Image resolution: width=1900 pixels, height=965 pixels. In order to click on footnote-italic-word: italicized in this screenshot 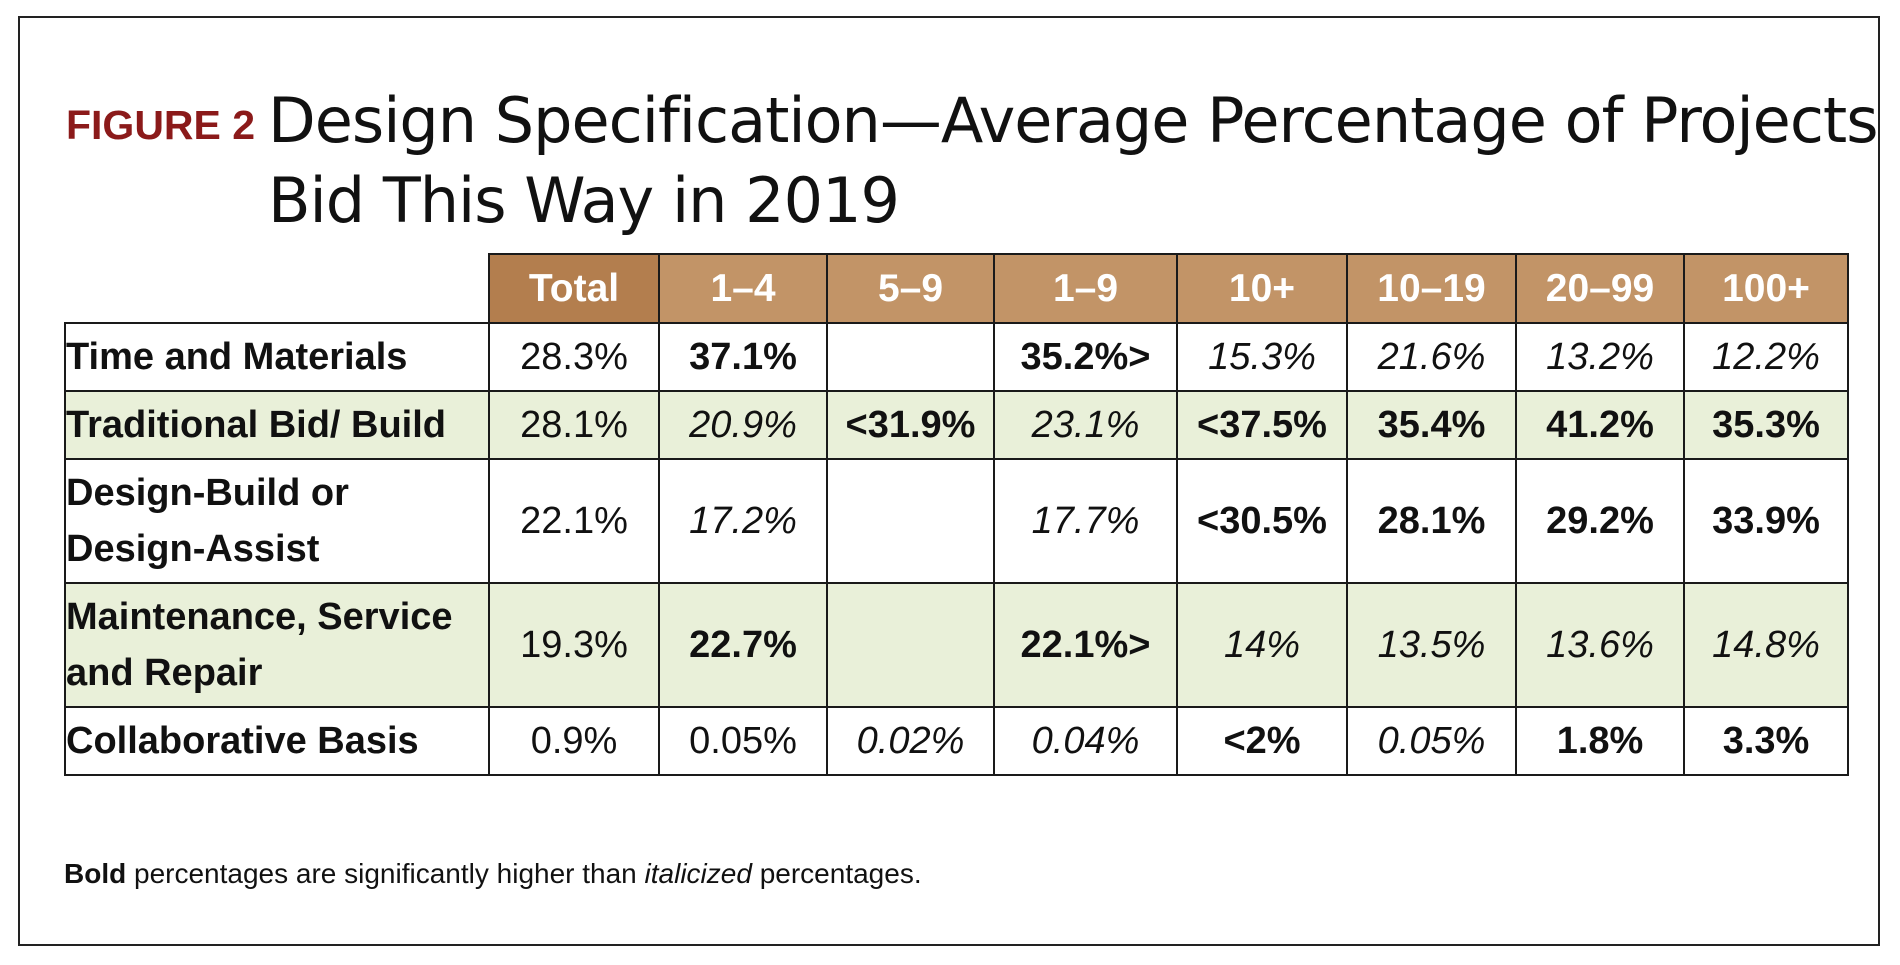, I will do `click(698, 873)`.